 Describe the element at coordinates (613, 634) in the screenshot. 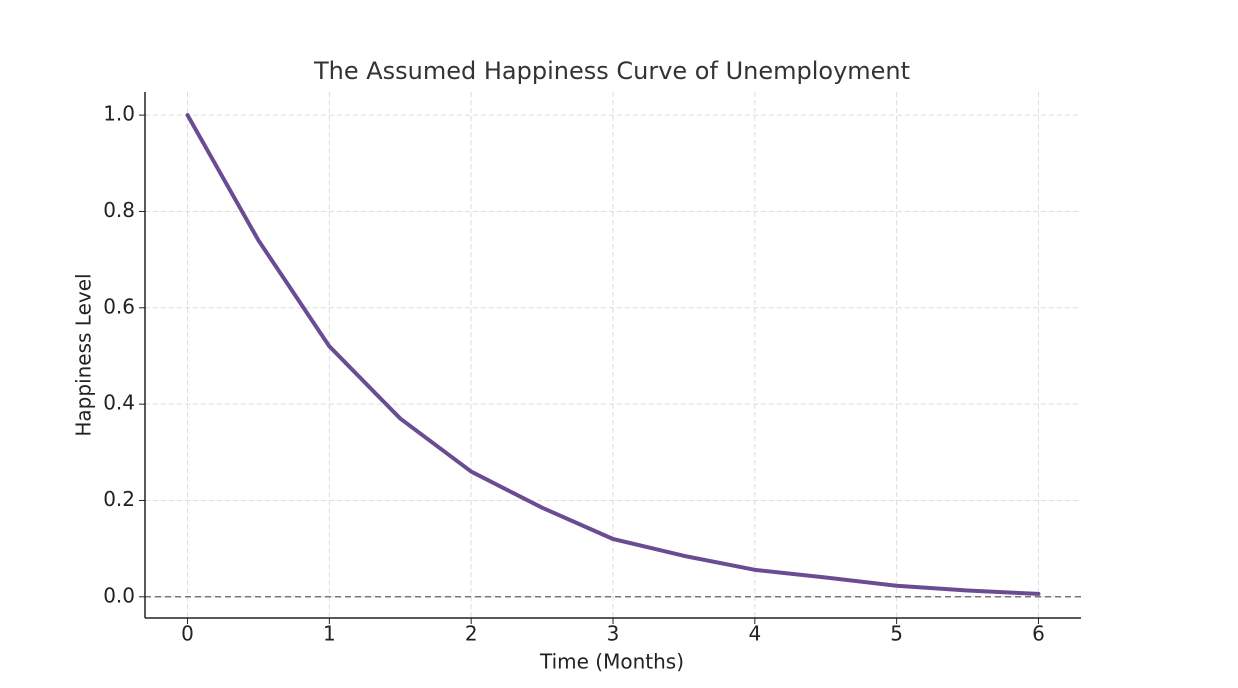

I see `x-tick-label: 3` at that location.